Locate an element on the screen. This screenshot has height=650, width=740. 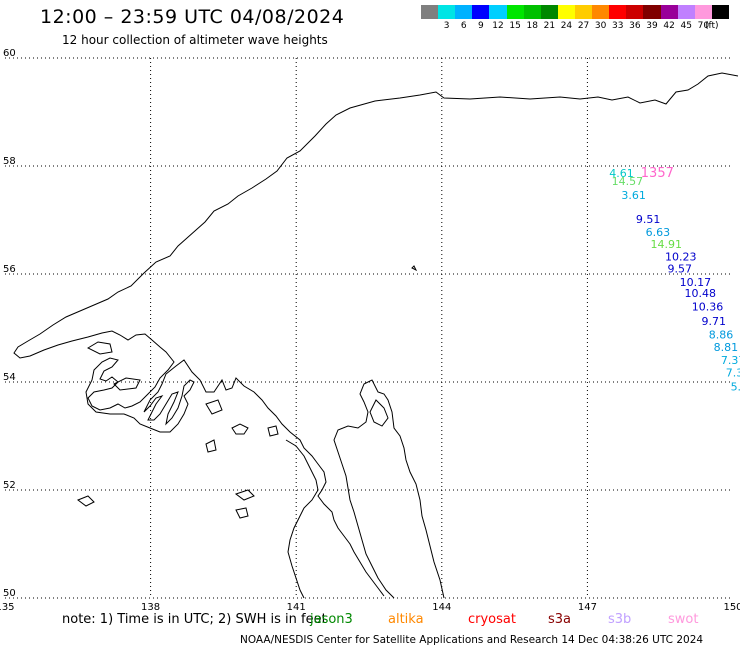
lat-tick-label: 60 is located at coordinates (9, 53).